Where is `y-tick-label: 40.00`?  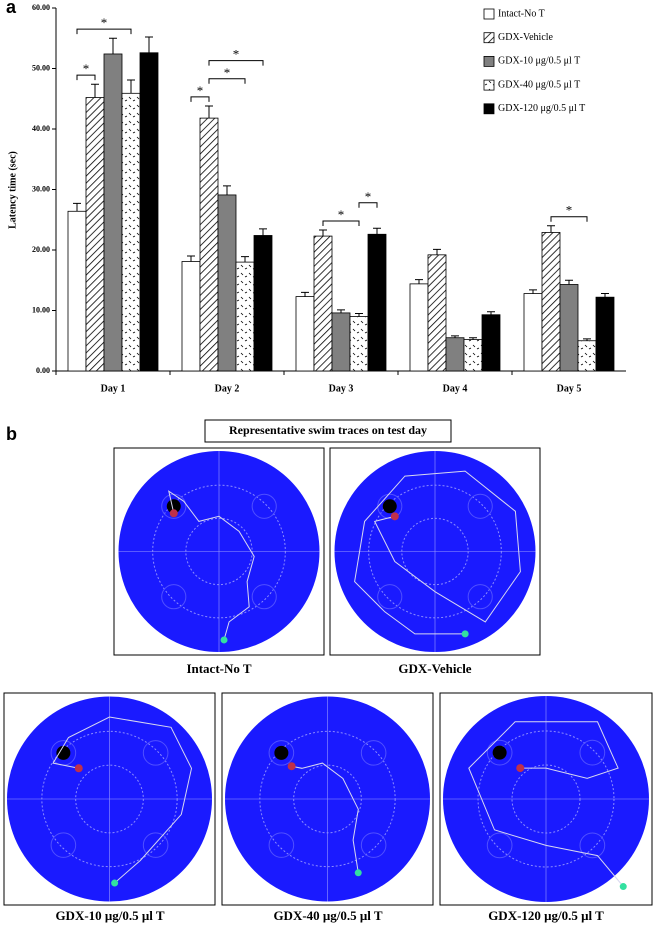 y-tick-label: 40.00 is located at coordinates (41, 128).